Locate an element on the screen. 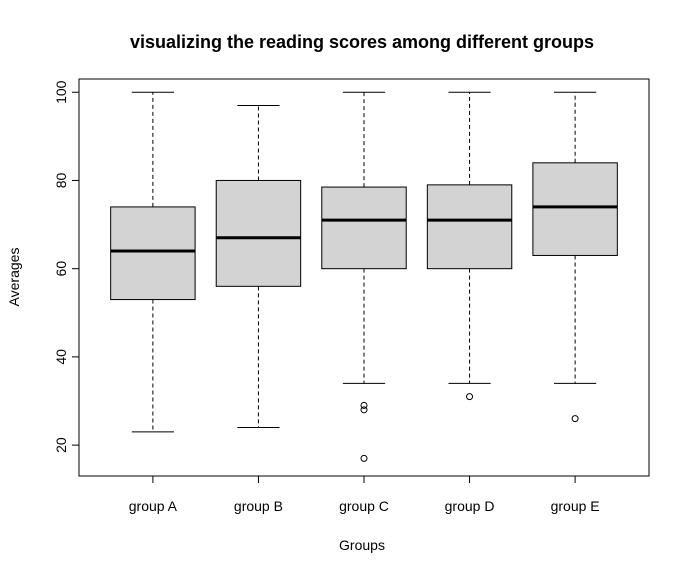 This screenshot has width=689, height=574. x-tick-label: group C is located at coordinates (364, 506).